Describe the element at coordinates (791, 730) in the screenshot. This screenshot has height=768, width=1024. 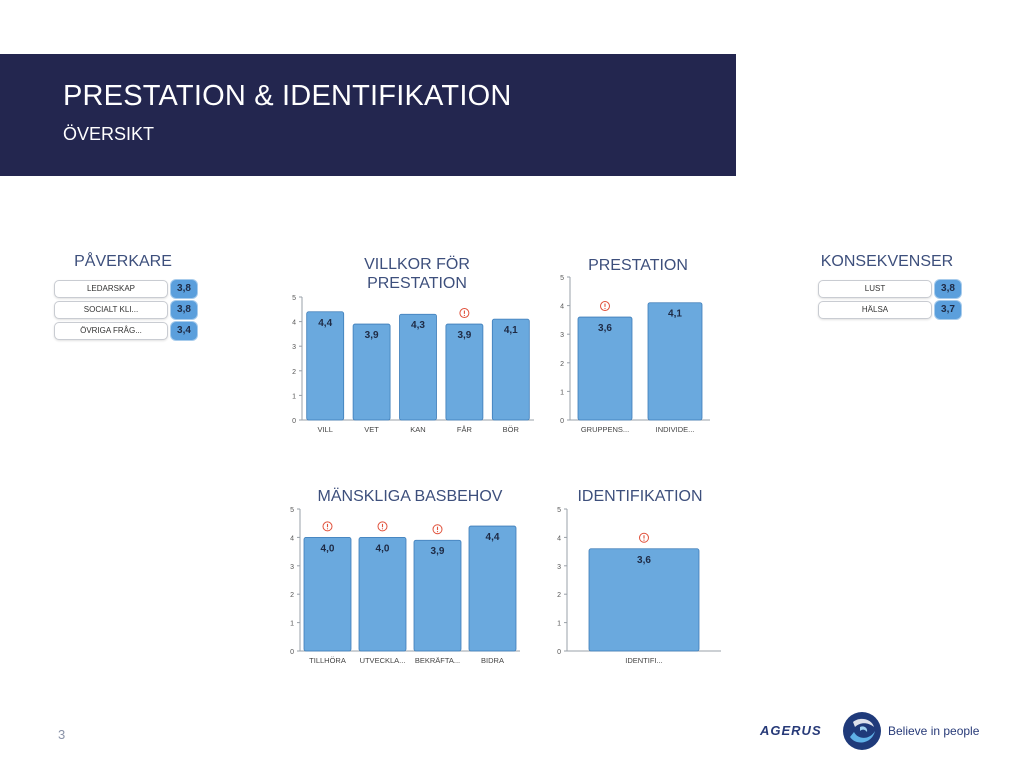
I see `agerus-logo-text: AGERUS` at that location.